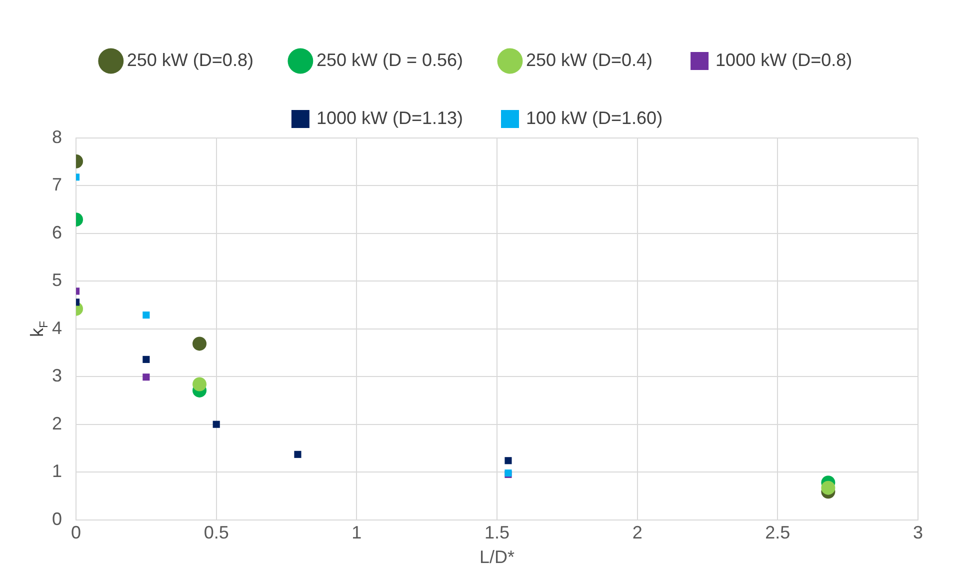 The height and width of the screenshot is (577, 956). I want to click on x-tick-label: 2, so click(637, 532).